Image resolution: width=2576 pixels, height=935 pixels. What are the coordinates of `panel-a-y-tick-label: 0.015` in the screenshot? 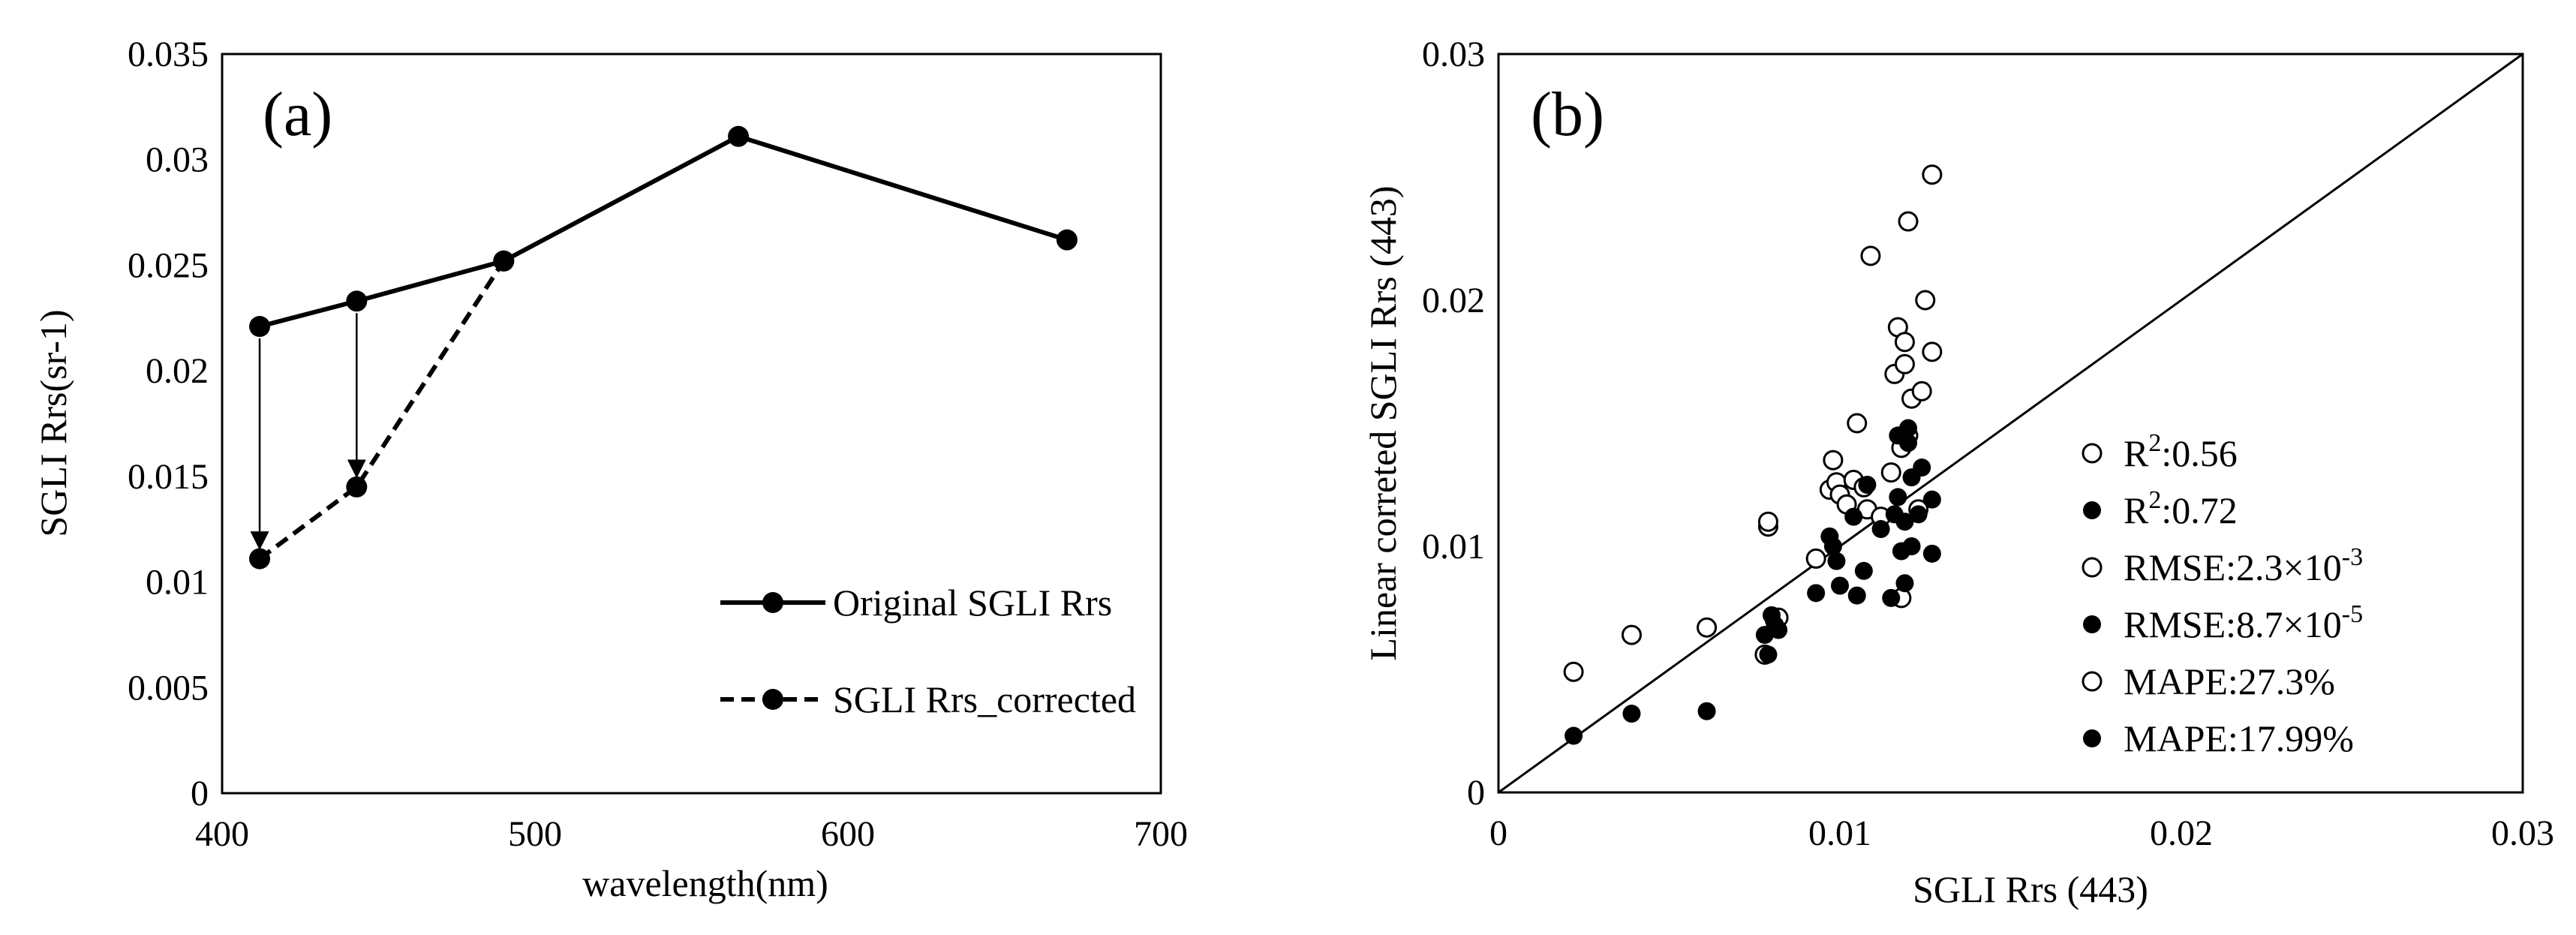 It's located at (168, 477).